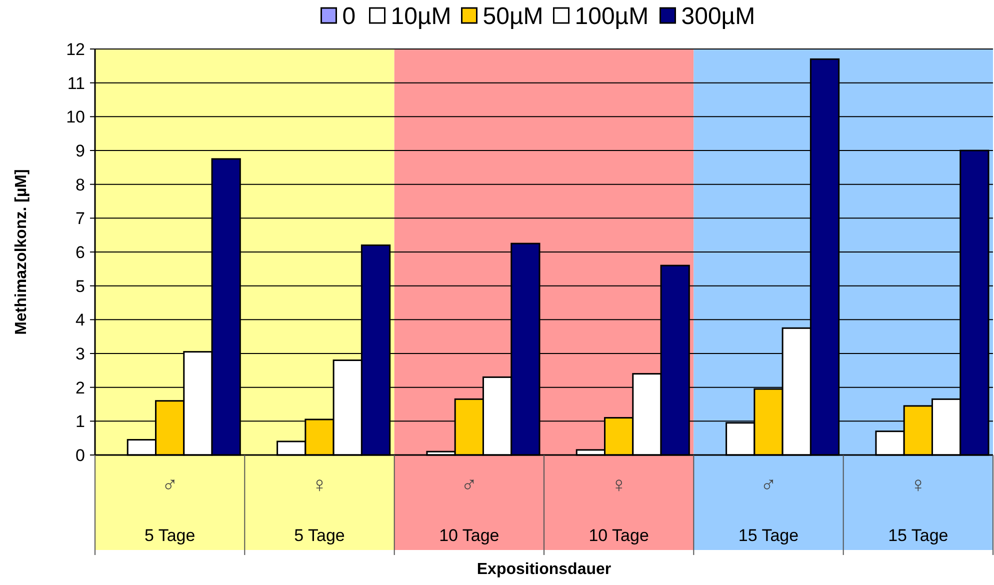 The width and height of the screenshot is (994, 585). What do you see at coordinates (80, 184) in the screenshot?
I see `y-tick-label: 8` at bounding box center [80, 184].